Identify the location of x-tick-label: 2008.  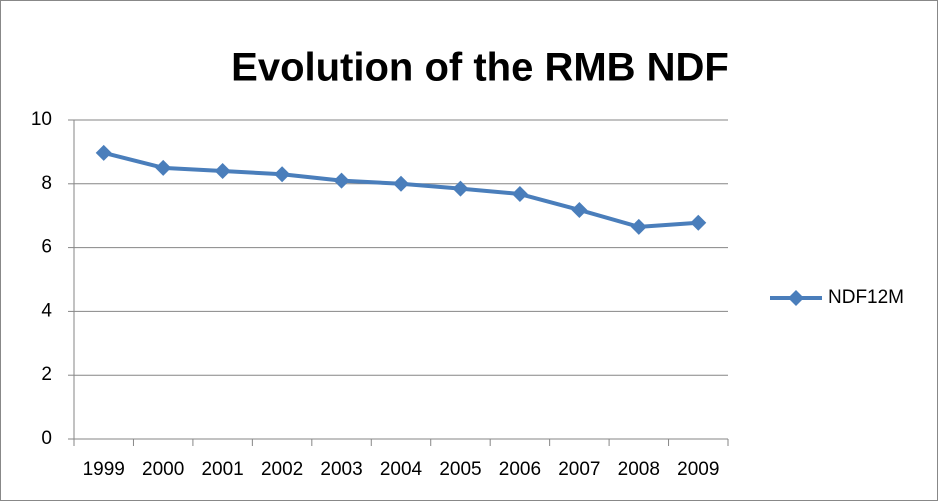
(639, 469).